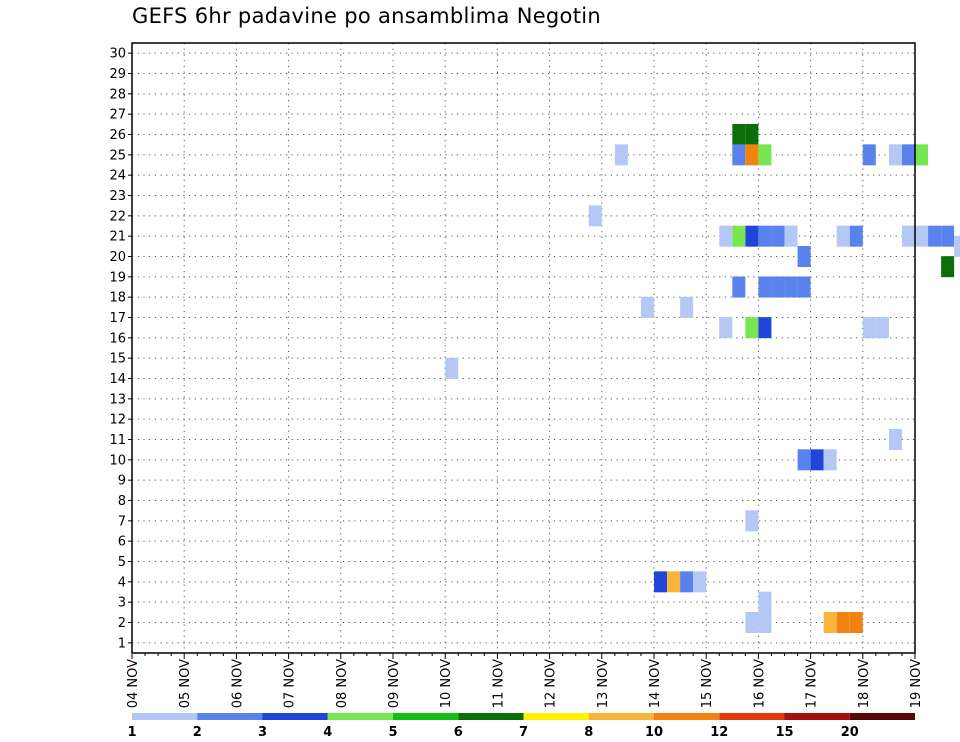  Describe the element at coordinates (117, 135) in the screenshot. I see `y-tick-label: 26` at that location.